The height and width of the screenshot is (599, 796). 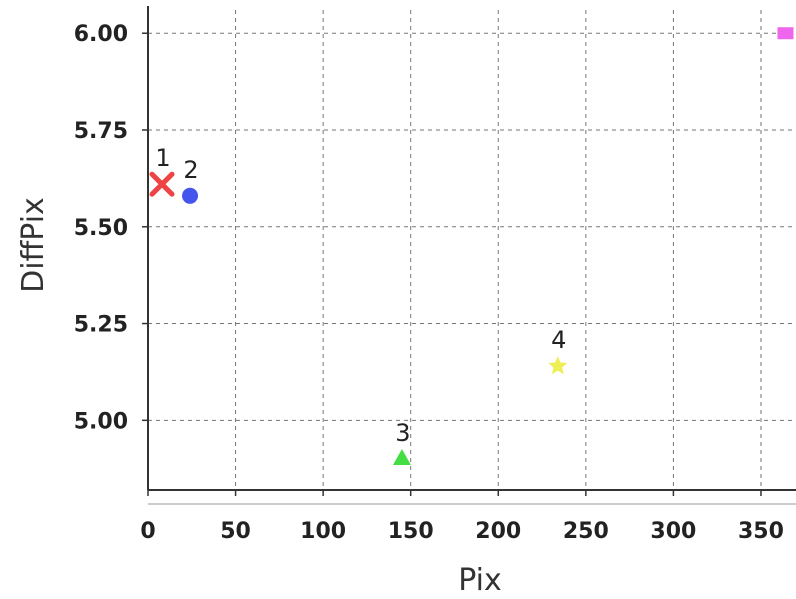 What do you see at coordinates (323, 531) in the screenshot?
I see `x-tick-label: 100` at bounding box center [323, 531].